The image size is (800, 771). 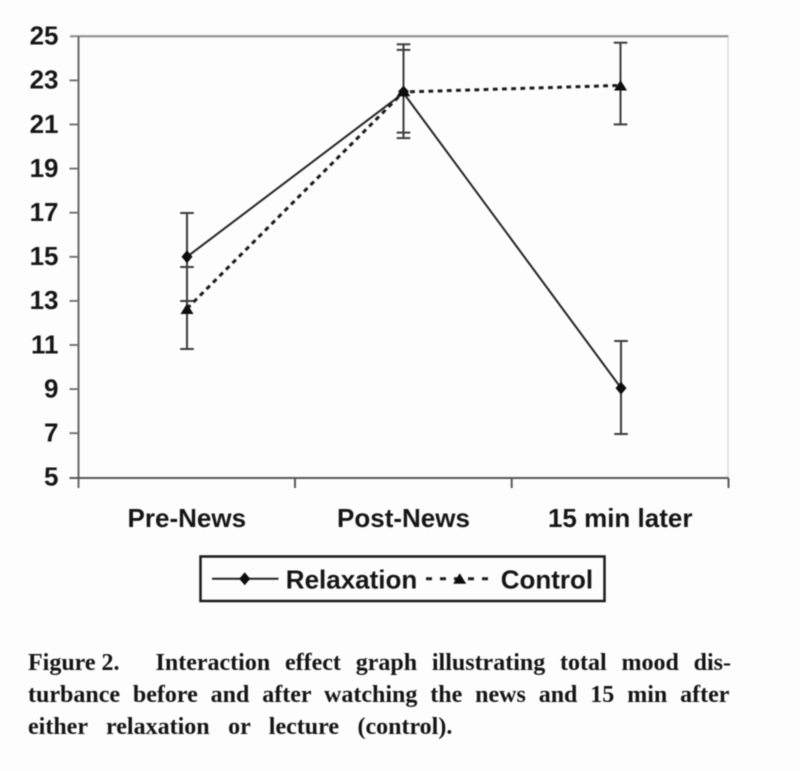 What do you see at coordinates (403, 518) in the screenshot?
I see `svg-text: Post-News` at bounding box center [403, 518].